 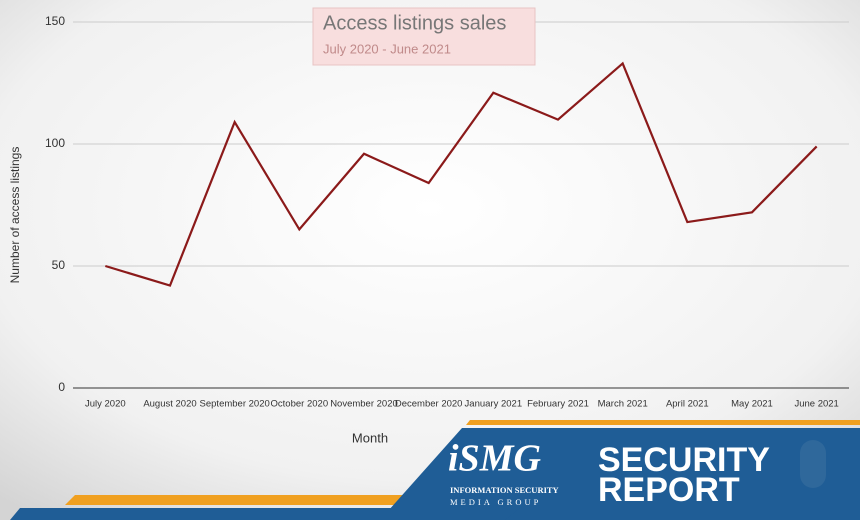 I want to click on x-tick-label: May 2021, so click(x=752, y=404).